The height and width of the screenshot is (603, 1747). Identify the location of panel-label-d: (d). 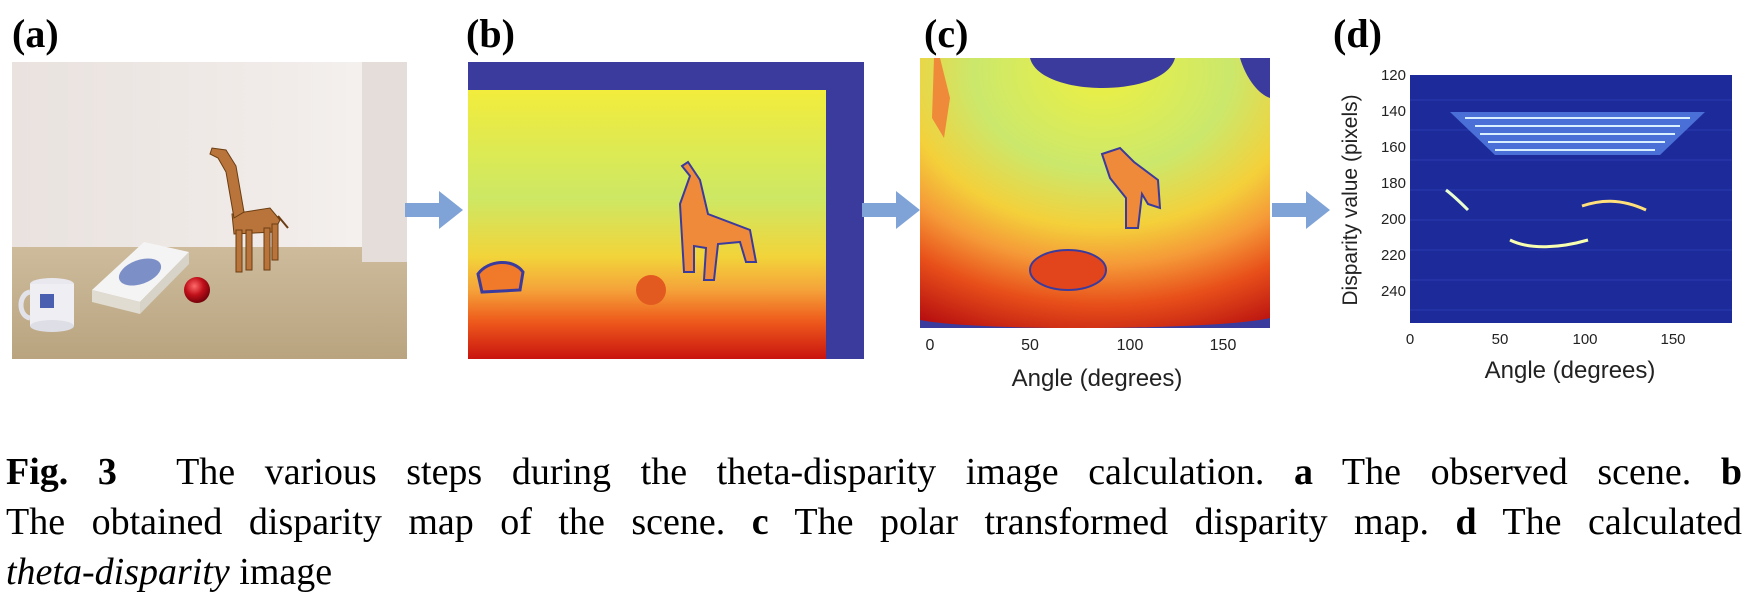
(1357, 33).